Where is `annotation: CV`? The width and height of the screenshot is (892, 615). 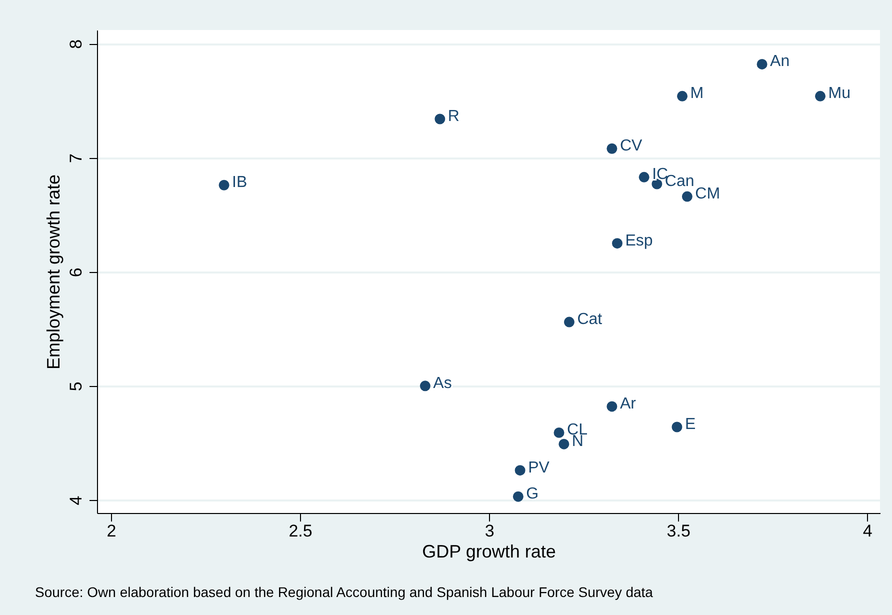
annotation: CV is located at coordinates (631, 146).